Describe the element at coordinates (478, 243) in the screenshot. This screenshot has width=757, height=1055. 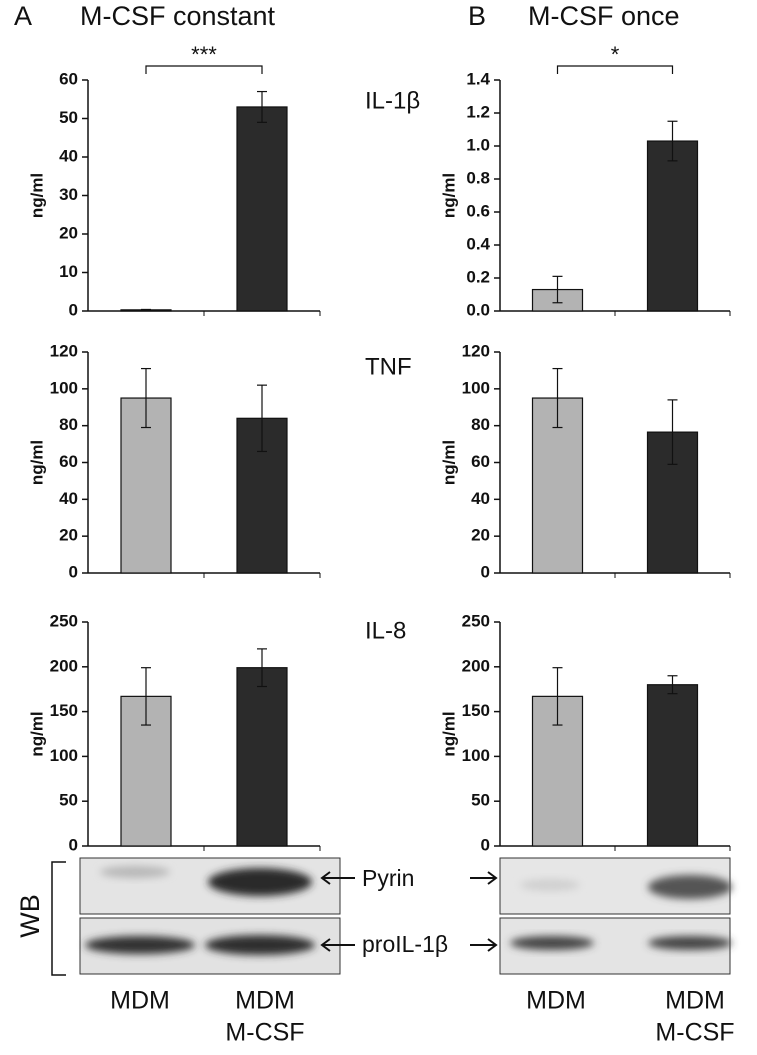
I see `y-tick-label: 0.4` at that location.